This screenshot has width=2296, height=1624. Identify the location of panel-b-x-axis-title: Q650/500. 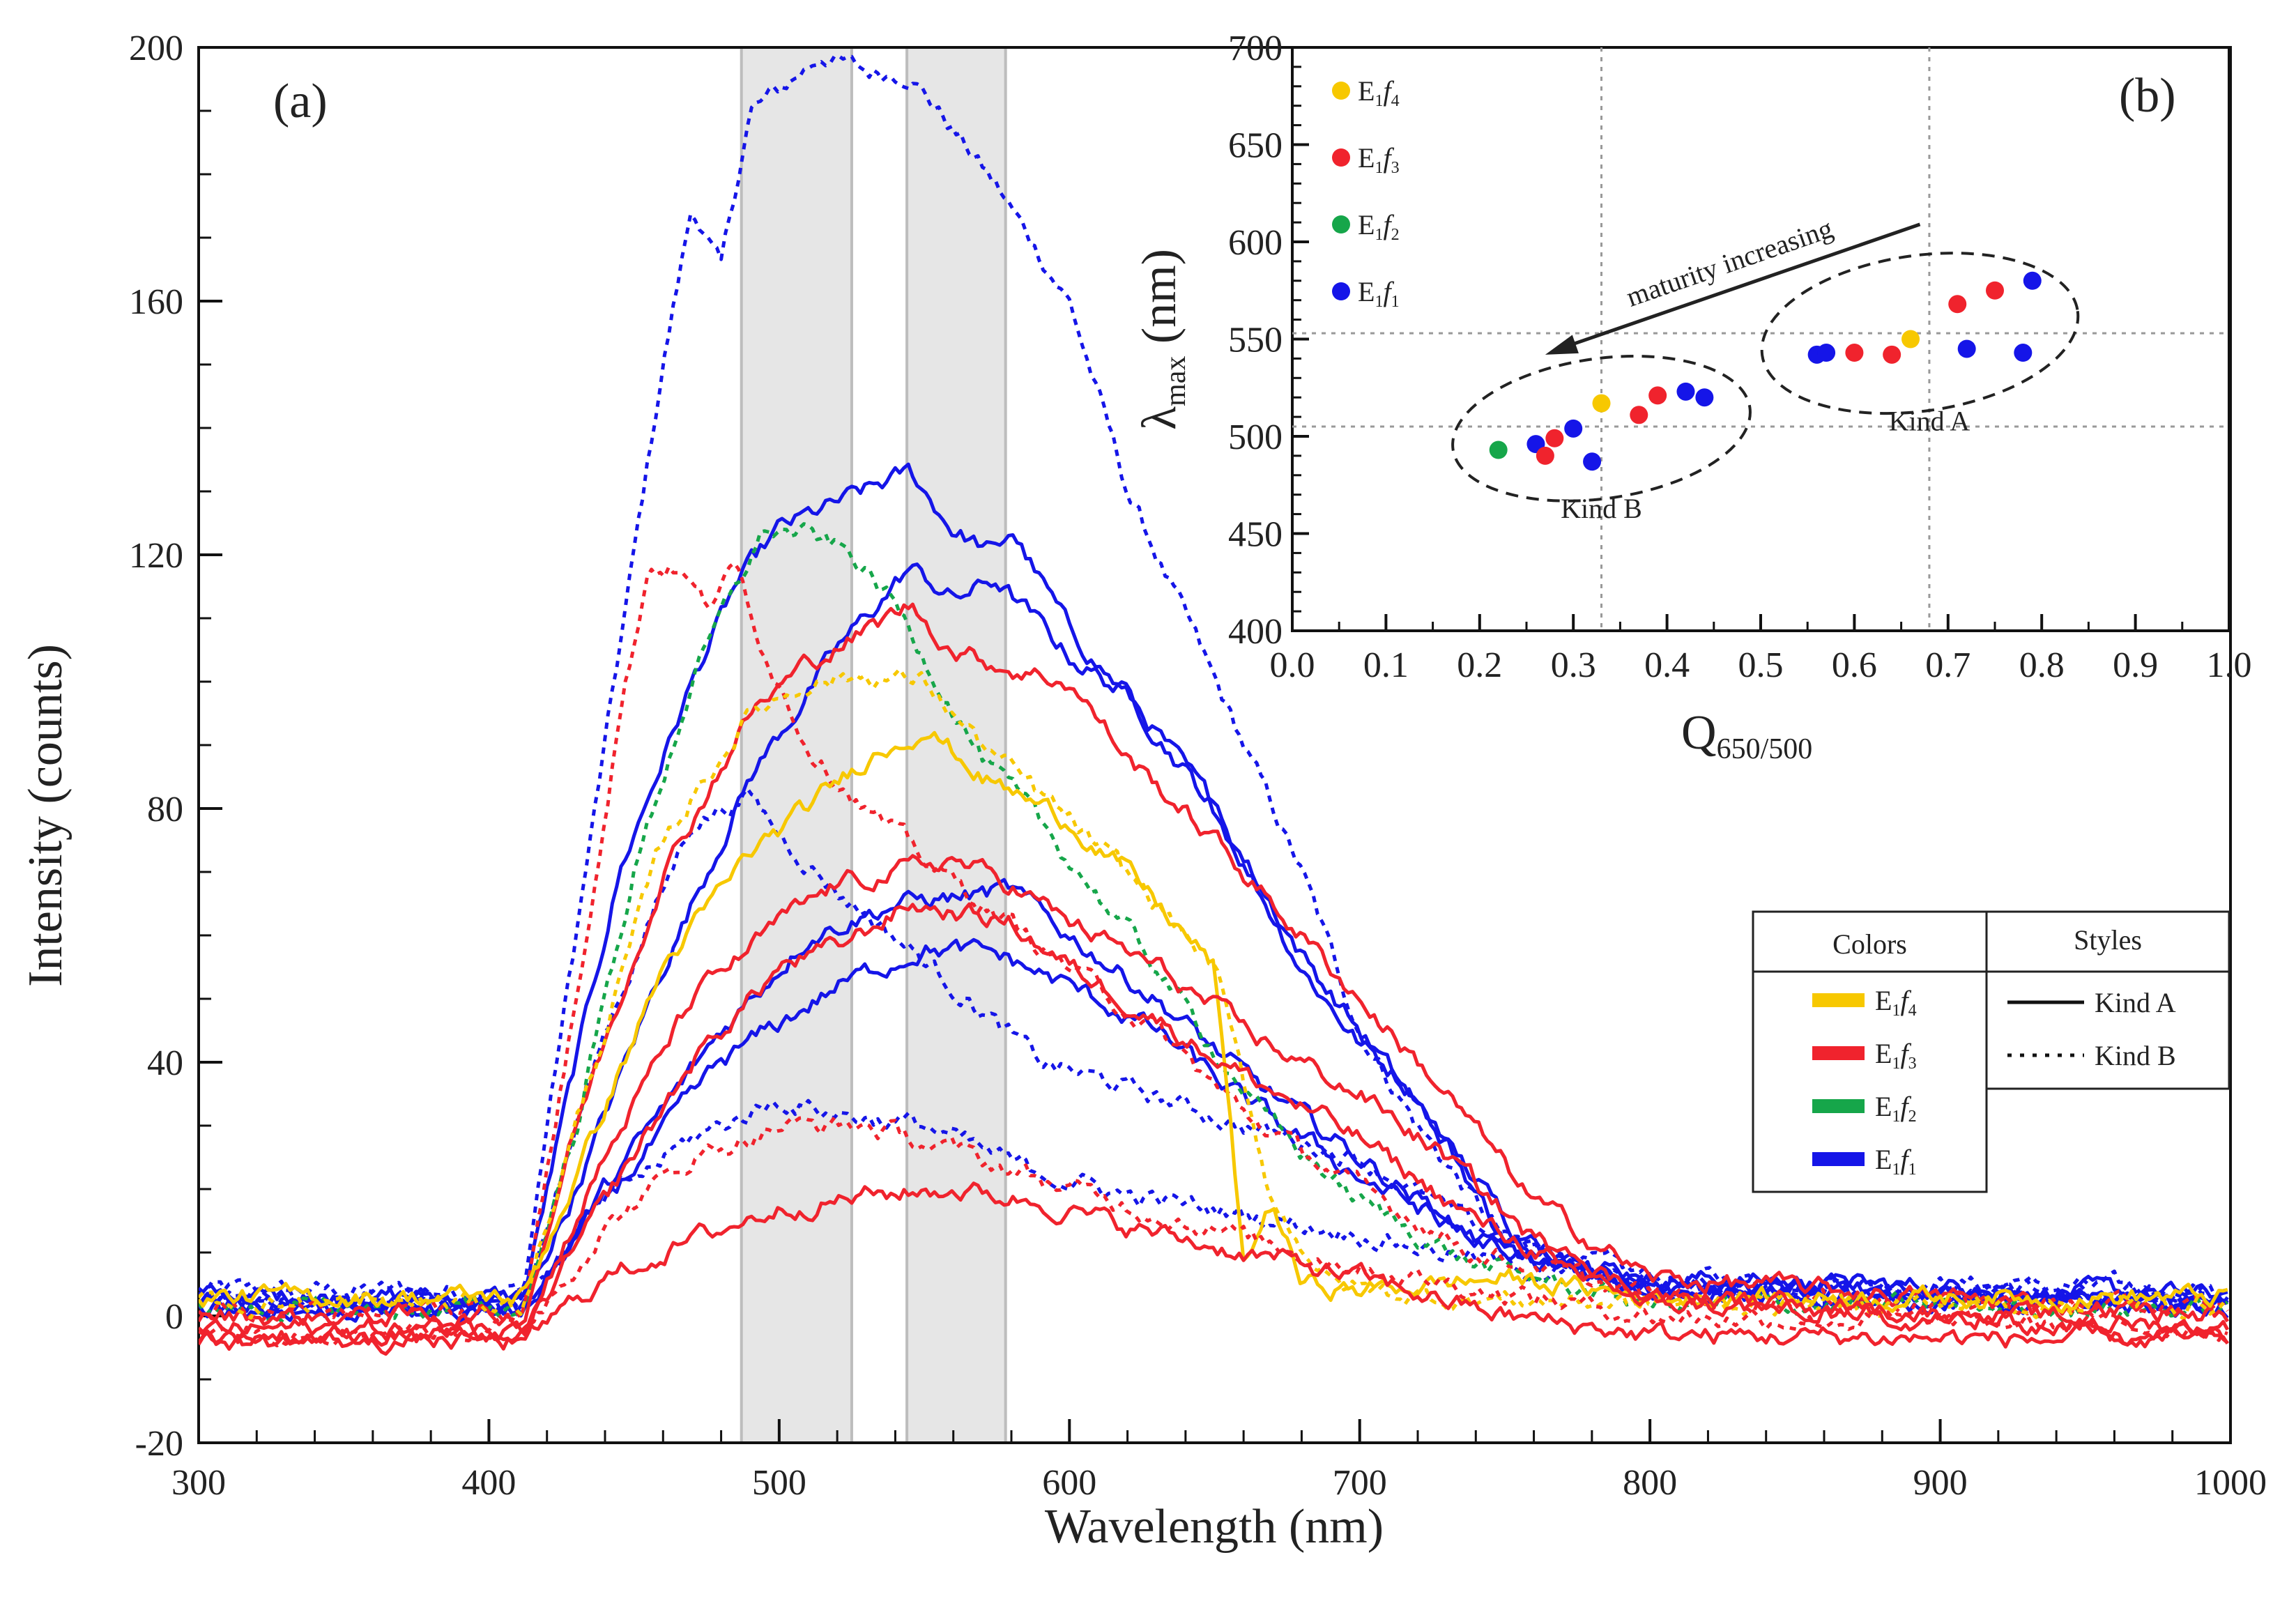
(1746, 735).